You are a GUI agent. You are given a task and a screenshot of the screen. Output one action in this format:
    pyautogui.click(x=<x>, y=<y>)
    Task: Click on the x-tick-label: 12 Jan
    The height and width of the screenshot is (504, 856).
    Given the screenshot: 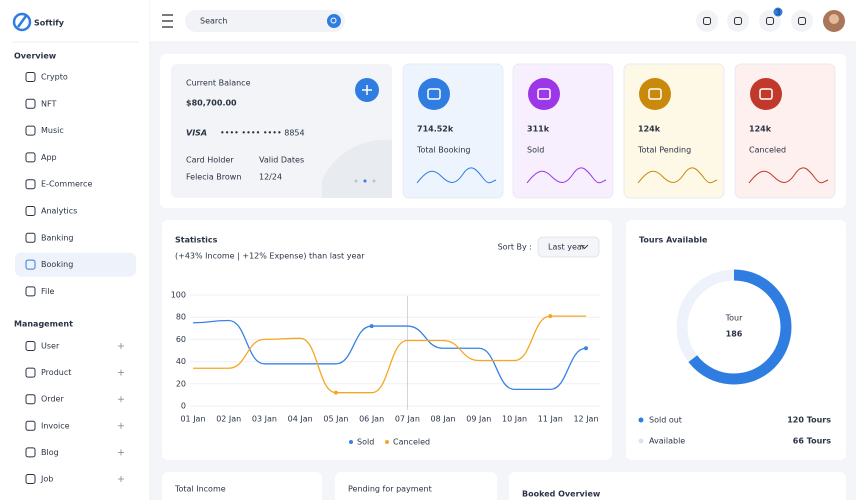 What is the action you would take?
    pyautogui.click(x=585, y=419)
    